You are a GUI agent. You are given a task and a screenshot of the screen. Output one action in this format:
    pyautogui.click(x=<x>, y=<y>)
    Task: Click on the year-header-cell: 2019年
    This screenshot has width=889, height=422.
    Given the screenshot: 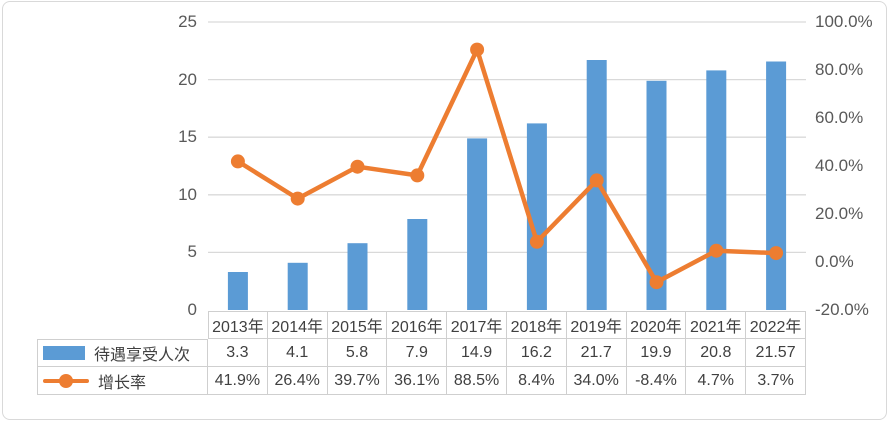 What is the action you would take?
    pyautogui.click(x=596, y=325)
    